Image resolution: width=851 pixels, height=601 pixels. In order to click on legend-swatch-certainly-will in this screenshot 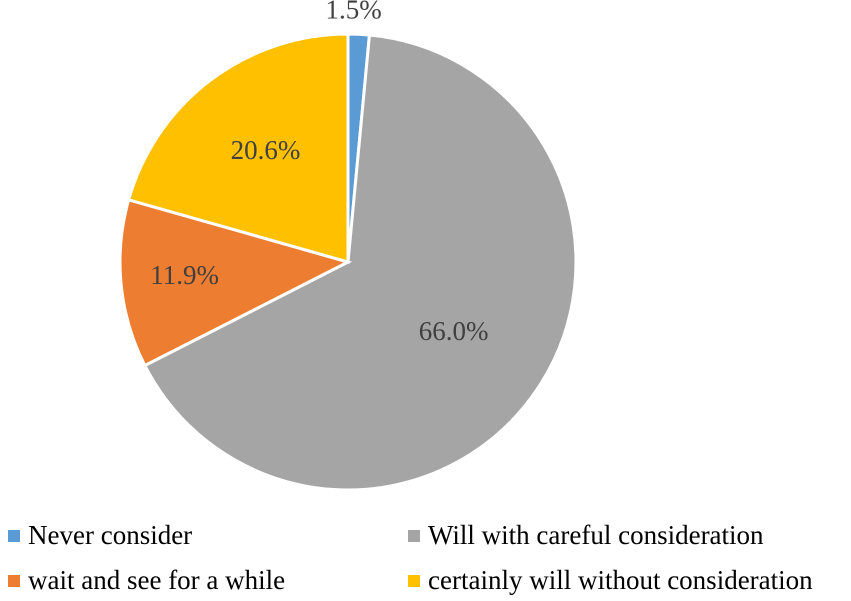, I will do `click(414, 580)`.